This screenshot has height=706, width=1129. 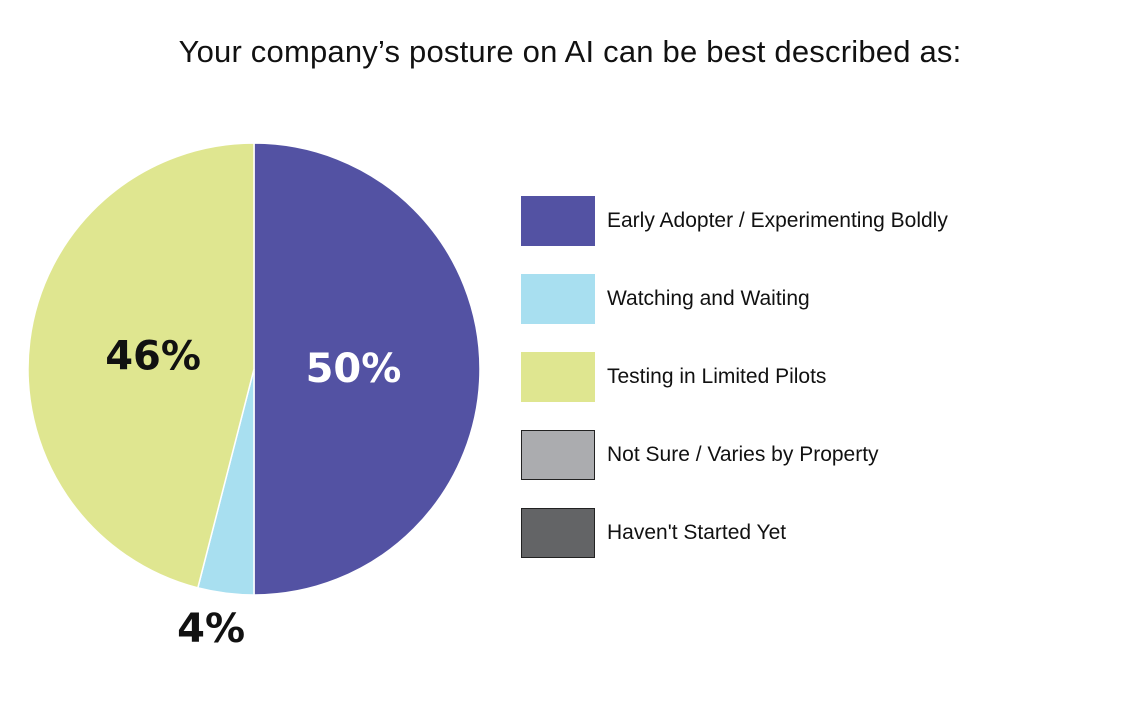 What do you see at coordinates (558, 533) in the screenshot?
I see `legend-swatch-not-started` at bounding box center [558, 533].